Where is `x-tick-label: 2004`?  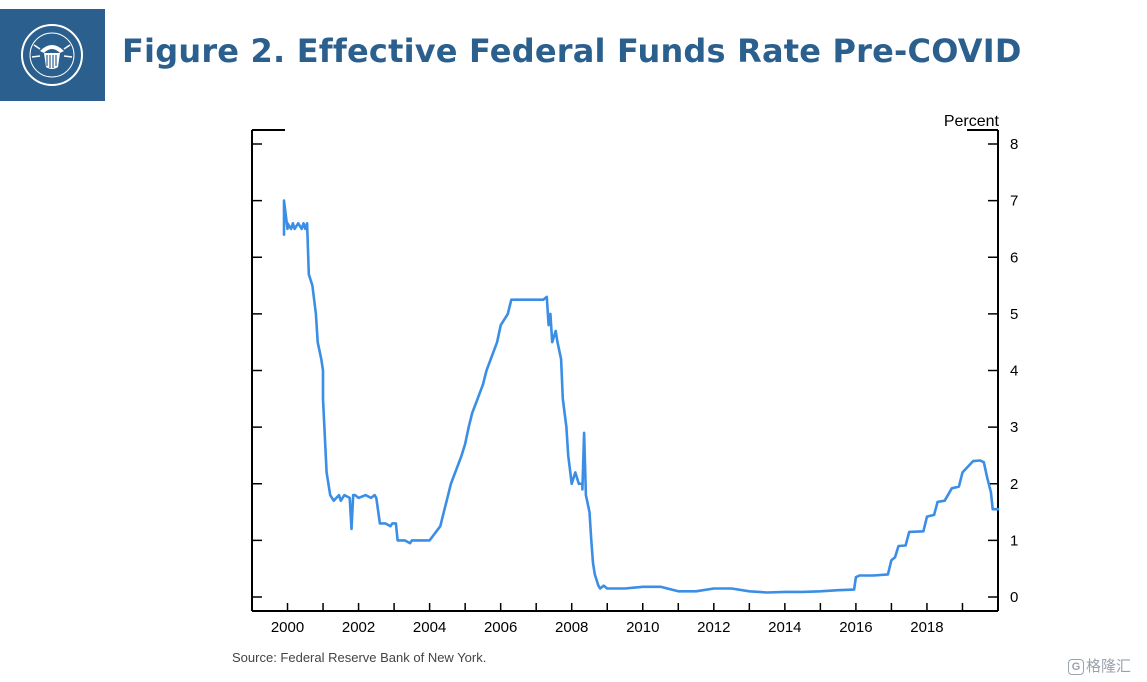
x-tick-label: 2004 is located at coordinates (429, 627).